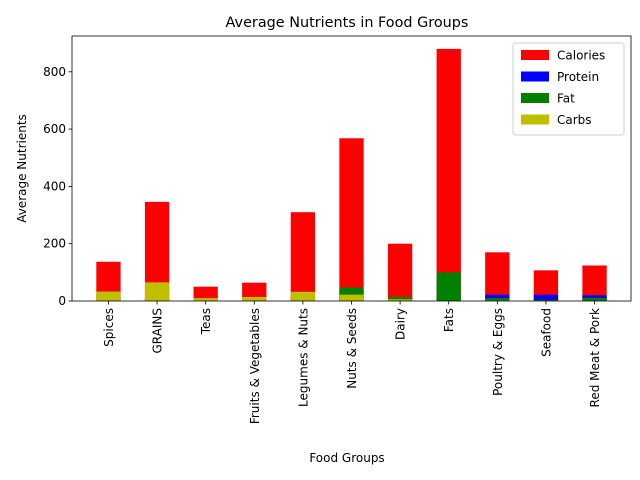  What do you see at coordinates (54, 129) in the screenshot?
I see `y-tick-label: 600` at bounding box center [54, 129].